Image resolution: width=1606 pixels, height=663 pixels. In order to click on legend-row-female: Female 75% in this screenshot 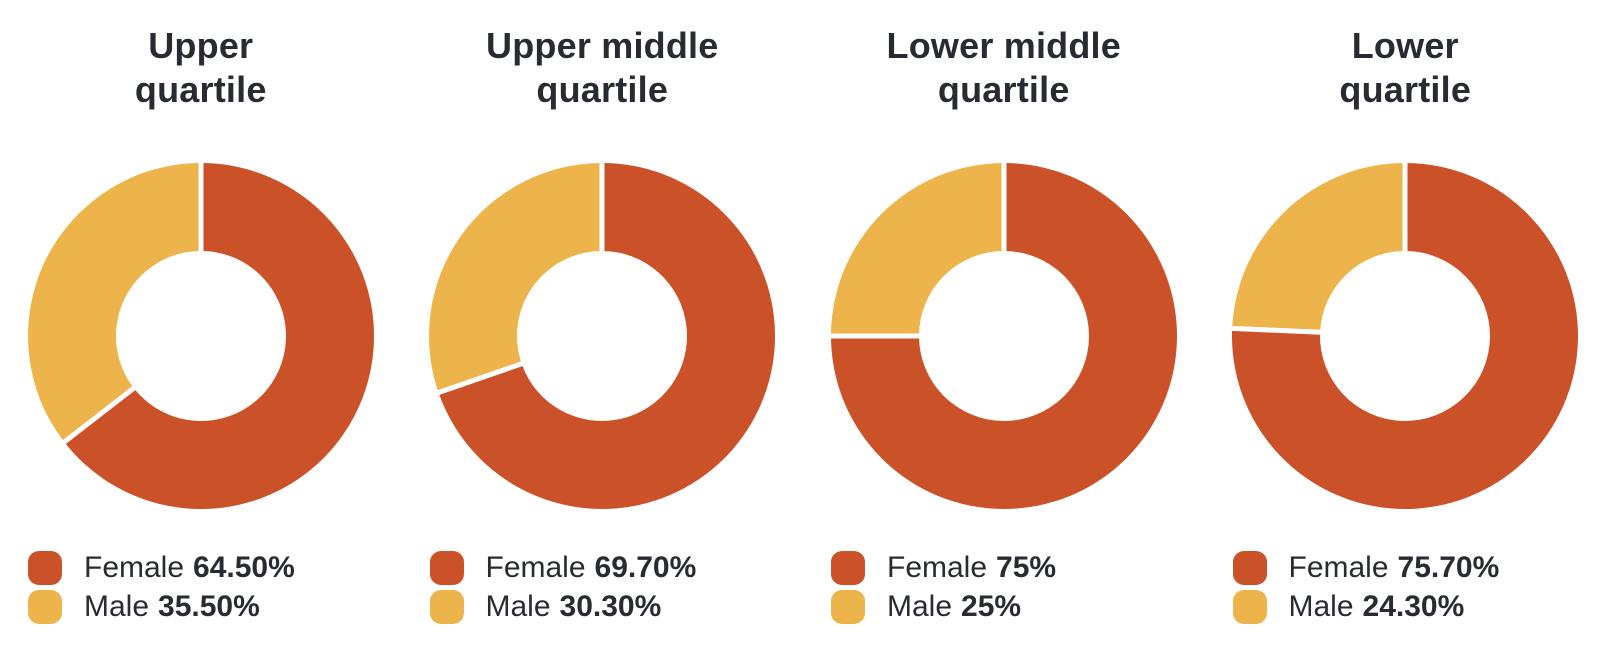, I will do `click(943, 568)`.